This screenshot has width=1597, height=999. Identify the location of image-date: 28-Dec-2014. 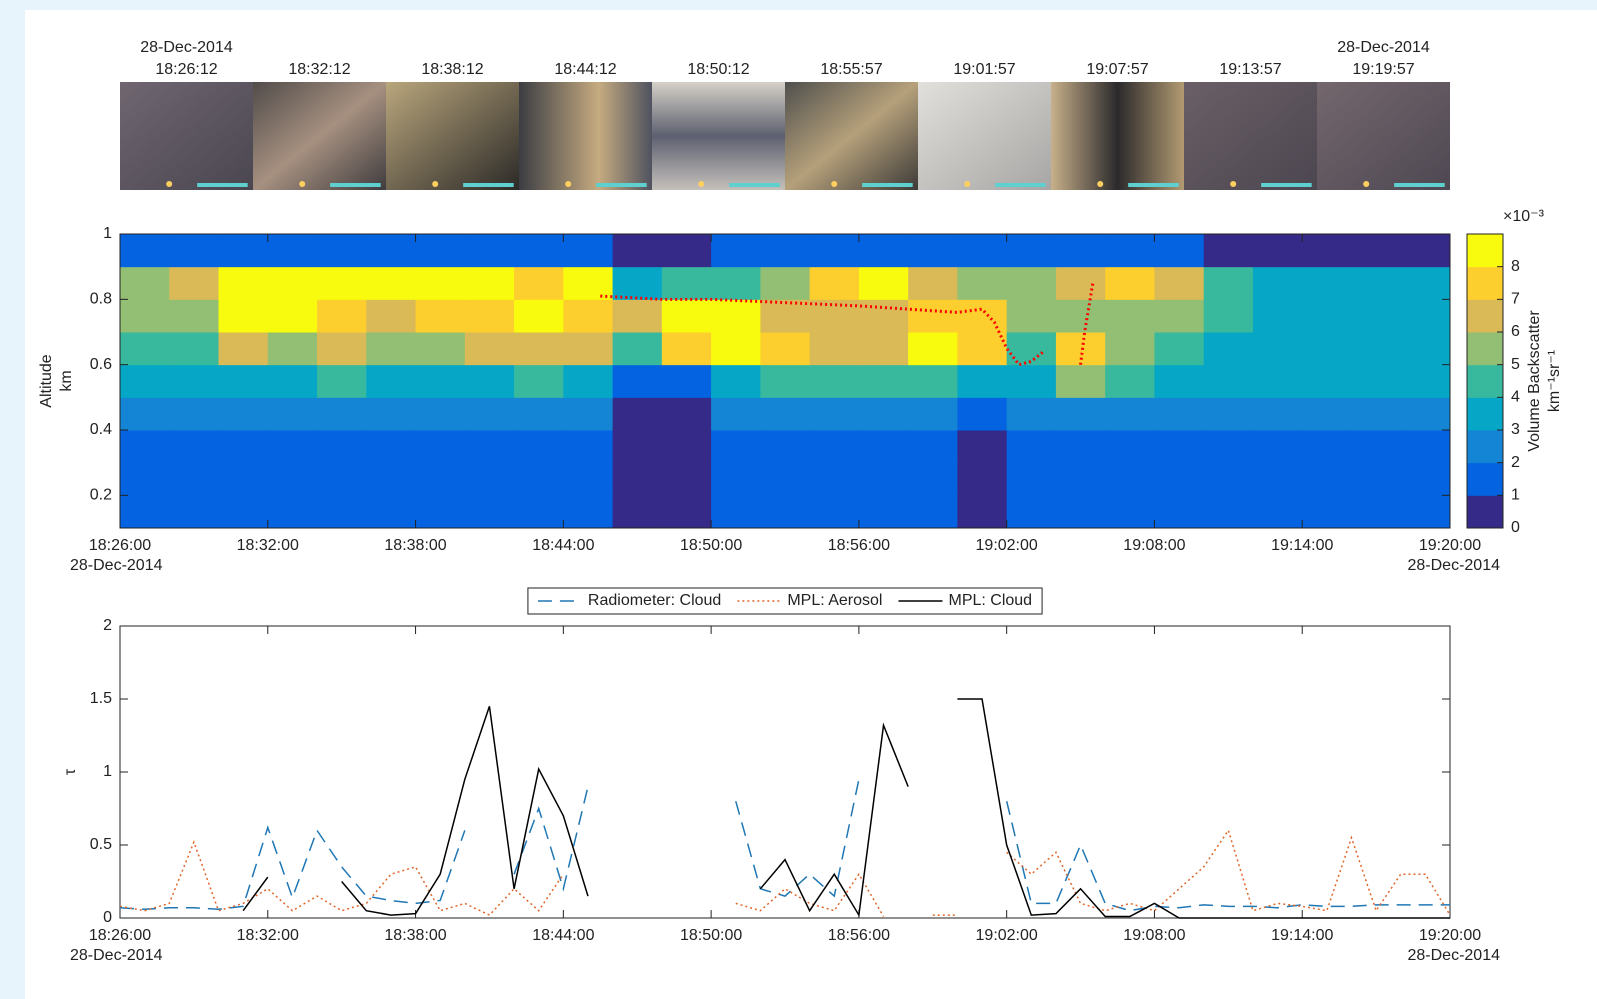
(186, 47).